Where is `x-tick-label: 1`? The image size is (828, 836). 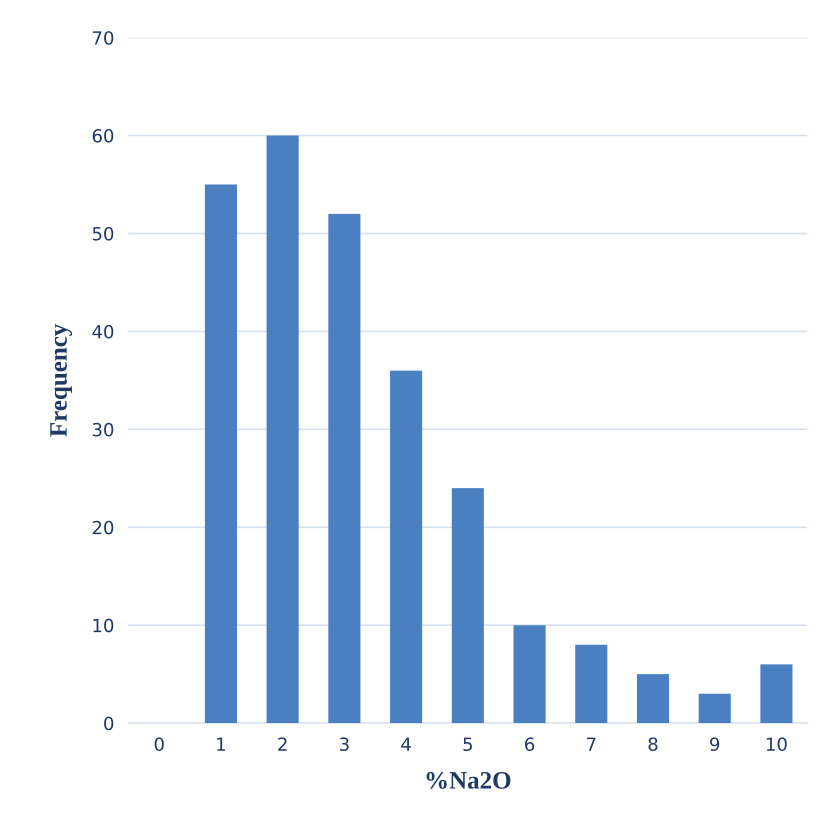 x-tick-label: 1 is located at coordinates (221, 744).